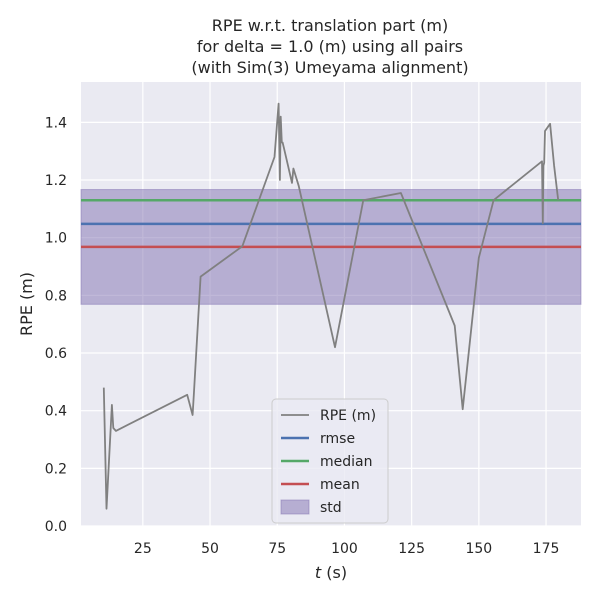 This screenshot has height=600, width=600. Describe the element at coordinates (295, 507) in the screenshot. I see `legend-swatch-std` at that location.